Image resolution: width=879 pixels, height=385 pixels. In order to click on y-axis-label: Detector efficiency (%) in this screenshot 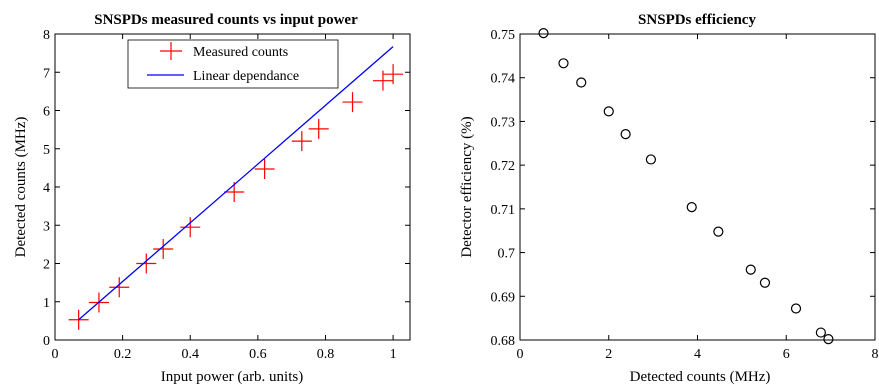, I will do `click(467, 186)`.